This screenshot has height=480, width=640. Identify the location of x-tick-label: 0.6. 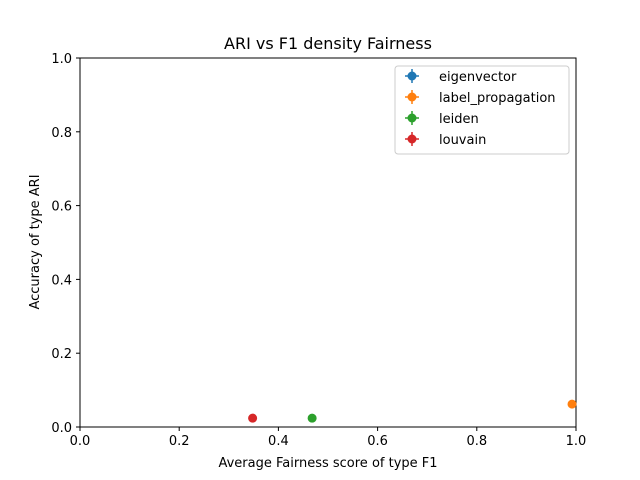
(377, 441).